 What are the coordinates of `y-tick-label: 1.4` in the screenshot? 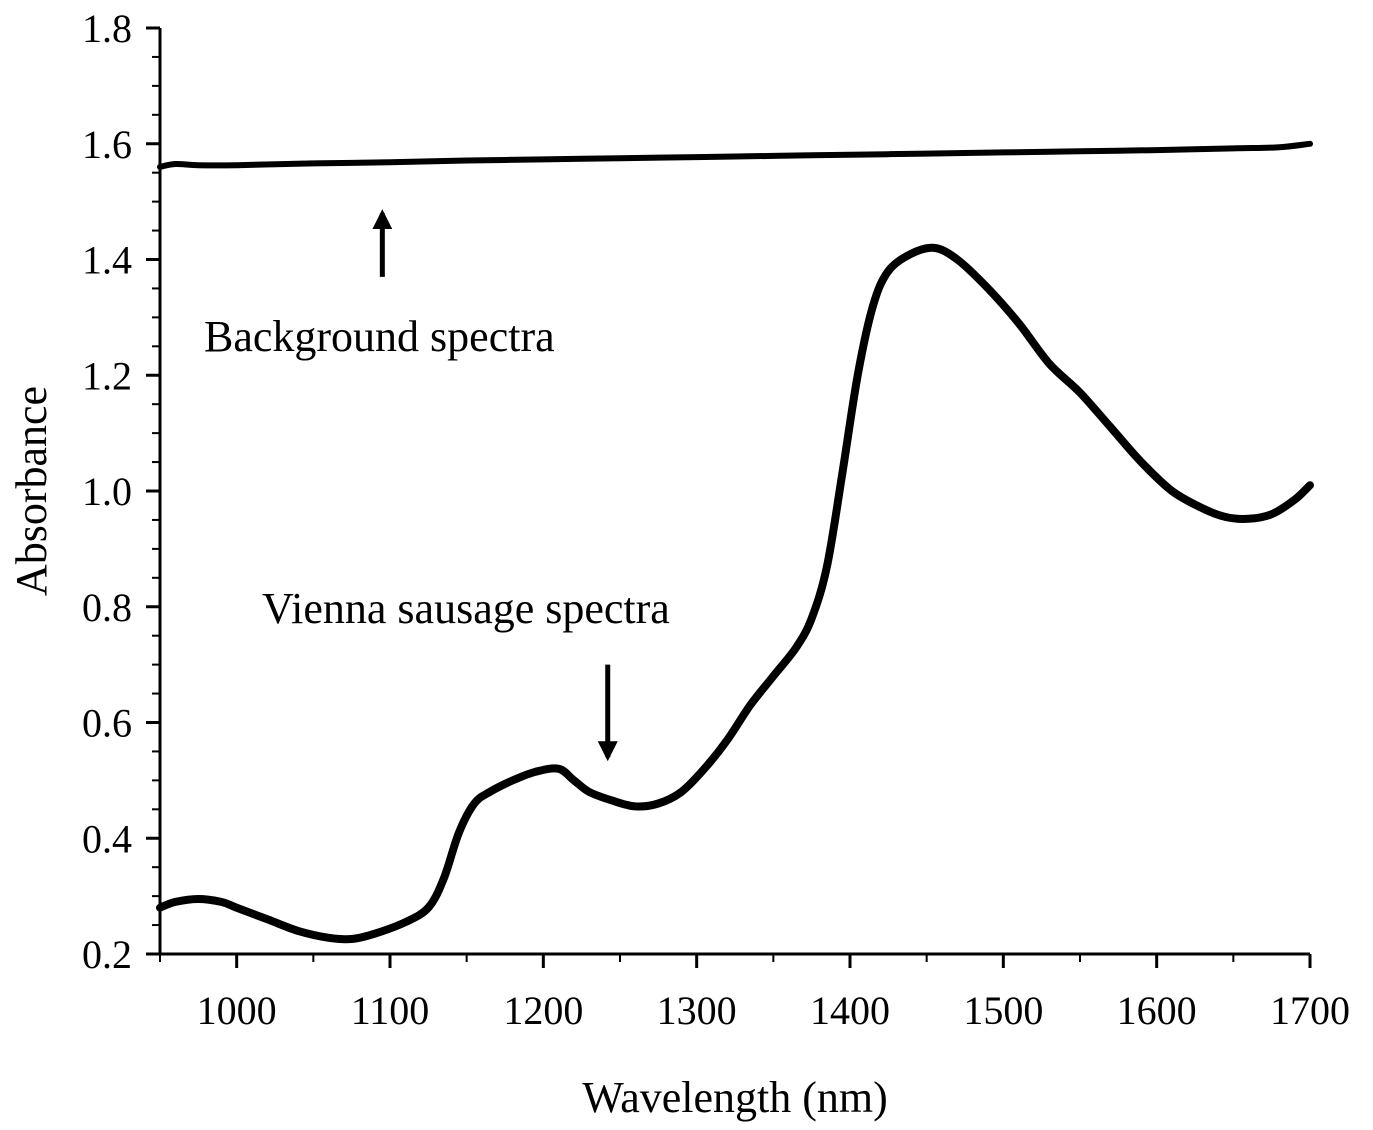 It's located at (107, 260).